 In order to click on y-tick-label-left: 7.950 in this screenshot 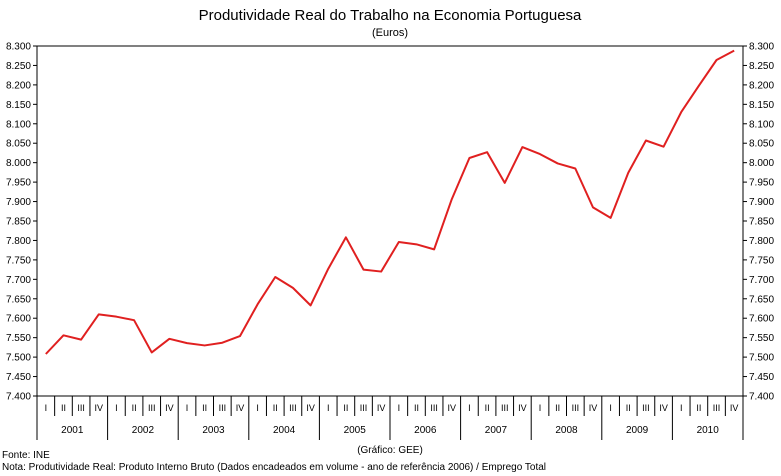, I will do `click(18, 183)`.